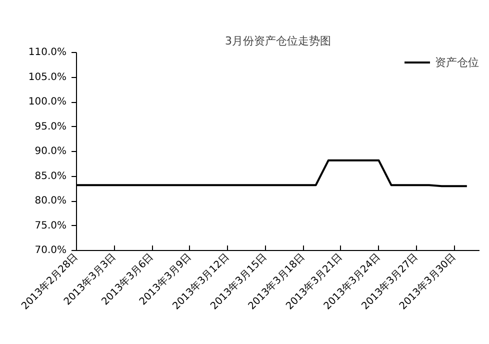 This screenshot has width=489, height=344. Describe the element at coordinates (47, 77) in the screenshot. I see `y-tick-label: 105.0%` at that location.